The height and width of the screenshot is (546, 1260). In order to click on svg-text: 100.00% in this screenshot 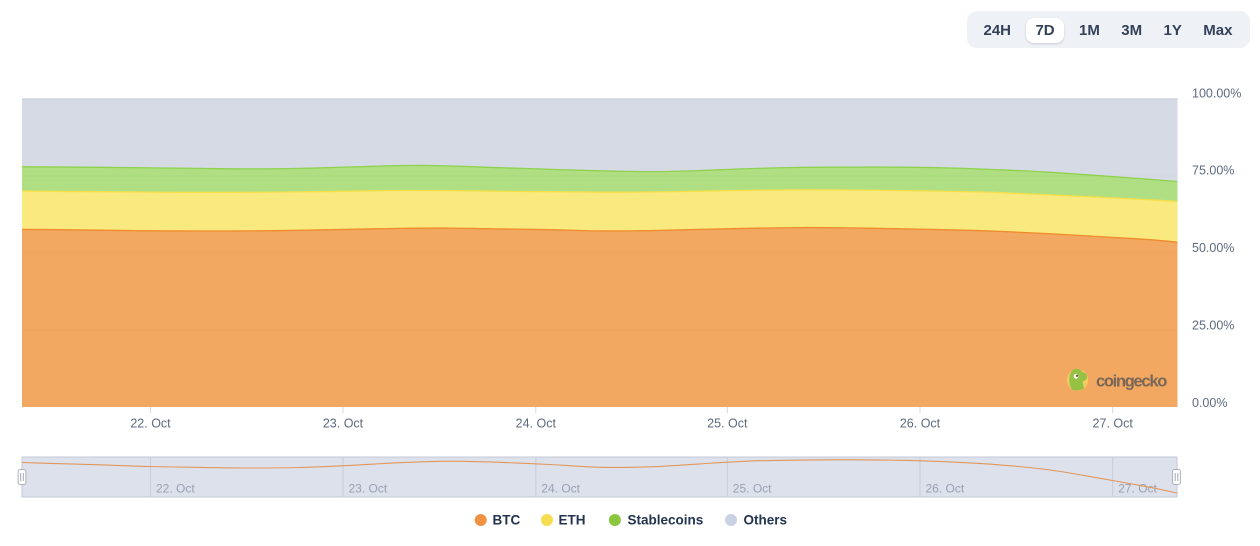, I will do `click(1216, 94)`.